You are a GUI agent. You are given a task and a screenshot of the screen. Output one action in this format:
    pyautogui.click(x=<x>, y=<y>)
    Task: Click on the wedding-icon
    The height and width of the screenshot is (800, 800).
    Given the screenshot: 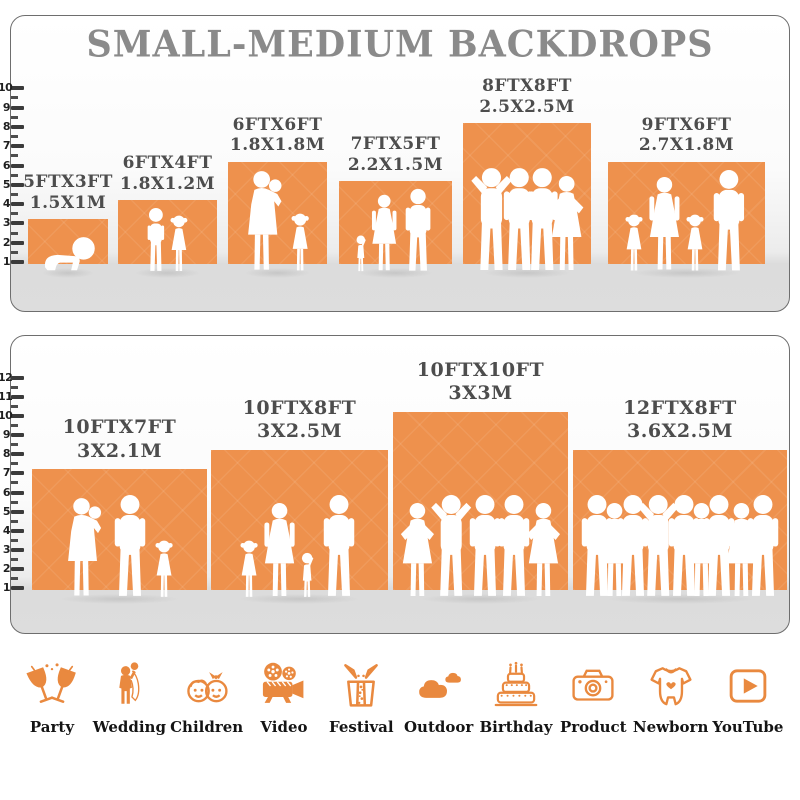 What is the action you would take?
    pyautogui.click(x=129, y=686)
    